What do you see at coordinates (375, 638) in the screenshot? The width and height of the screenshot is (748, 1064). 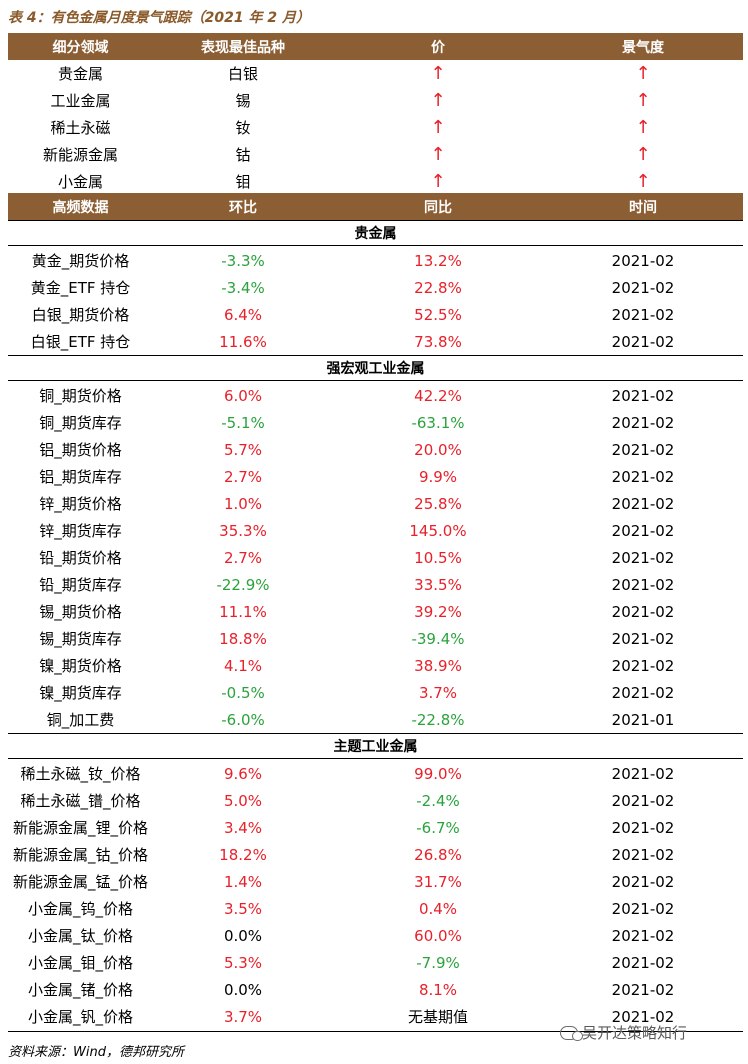 I see `table-row: 锡_期货库存 18.8% -39.4% 2021-02` at bounding box center [375, 638].